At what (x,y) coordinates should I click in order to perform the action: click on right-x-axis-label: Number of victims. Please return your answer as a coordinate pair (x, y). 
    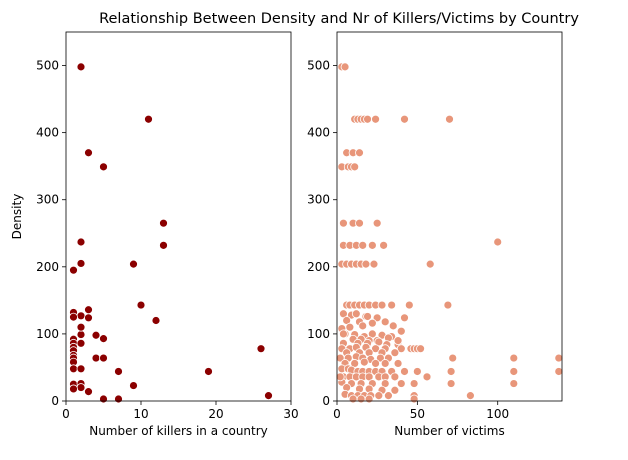
    Looking at the image, I should click on (449, 431).